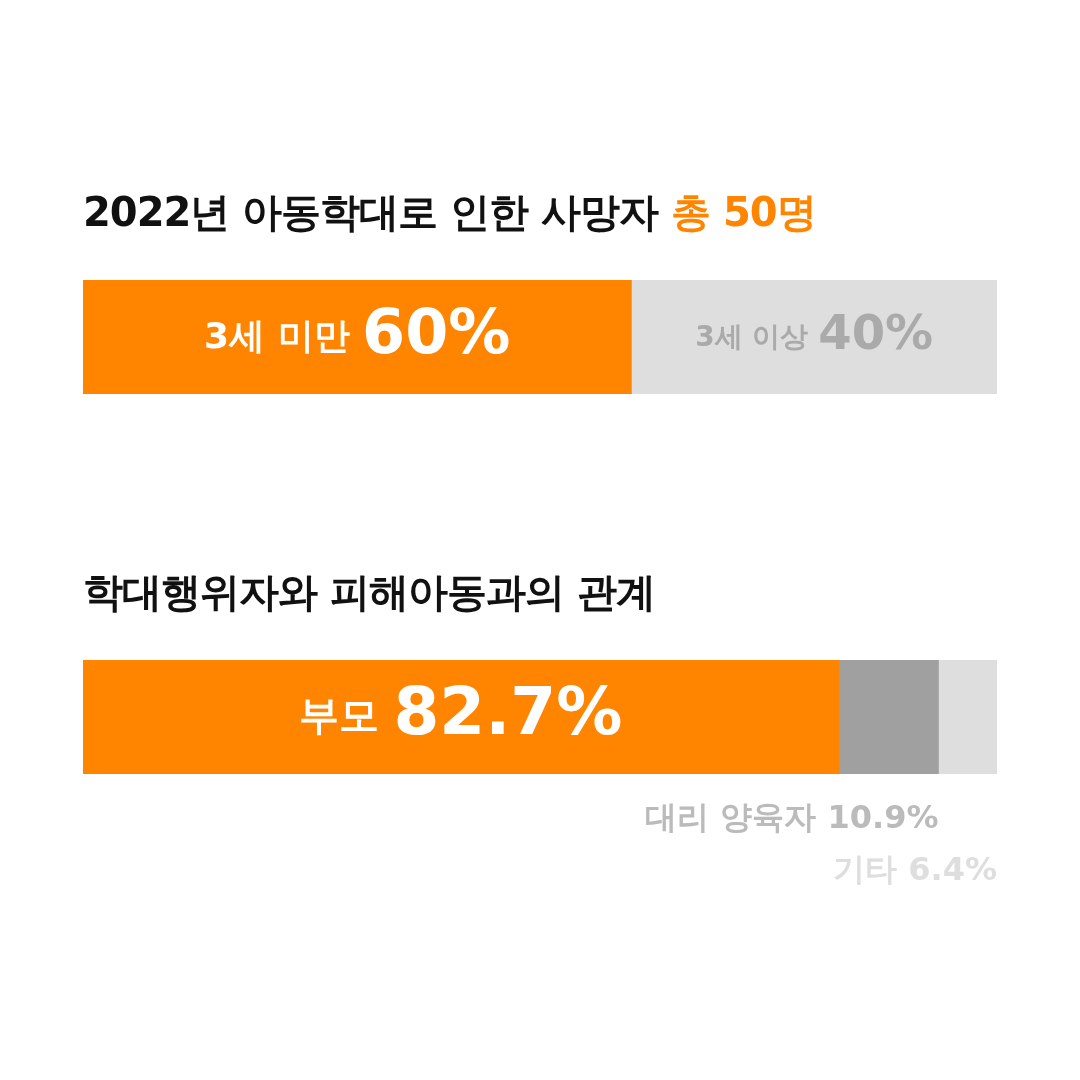 The width and height of the screenshot is (1080, 1080). I want to click on data-label: 82.7%, so click(508, 712).